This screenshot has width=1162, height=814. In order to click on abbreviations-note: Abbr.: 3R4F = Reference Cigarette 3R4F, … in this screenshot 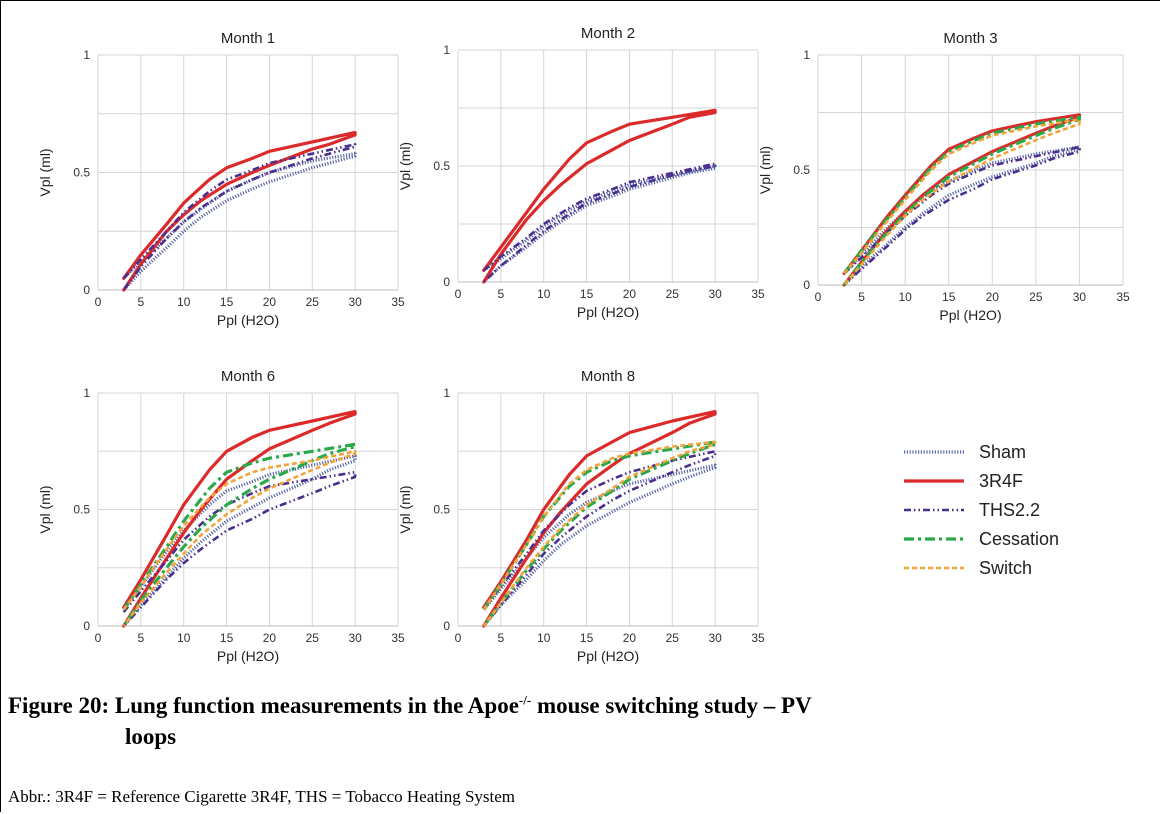, I will do `click(262, 796)`.